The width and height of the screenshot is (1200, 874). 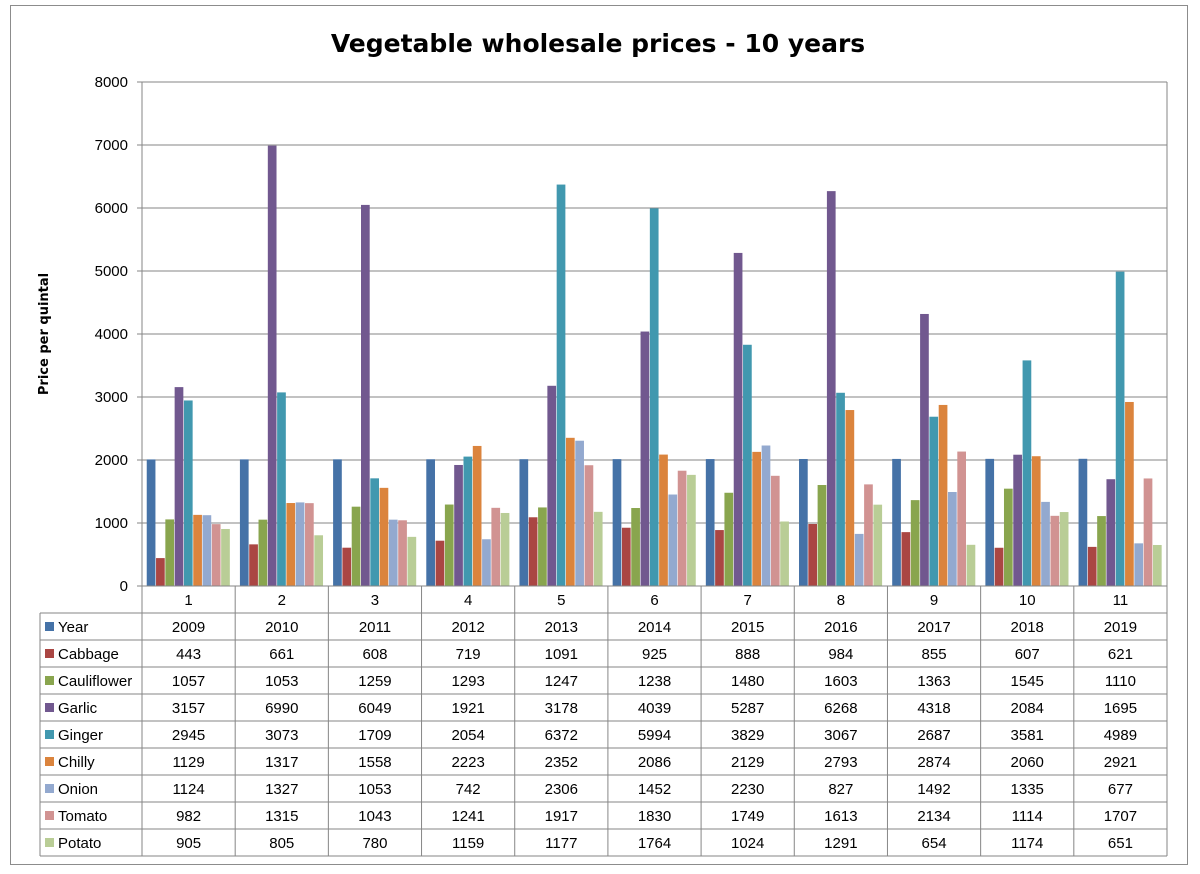 What do you see at coordinates (561, 843) in the screenshot?
I see `data-label: 1177` at bounding box center [561, 843].